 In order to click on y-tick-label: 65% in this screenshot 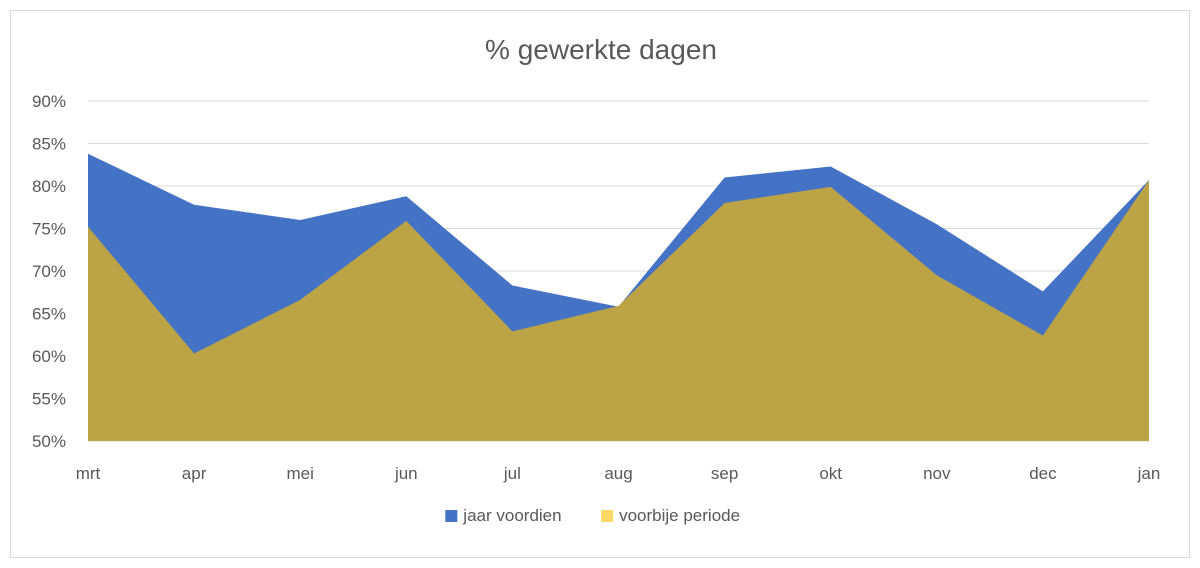, I will do `click(49, 314)`.